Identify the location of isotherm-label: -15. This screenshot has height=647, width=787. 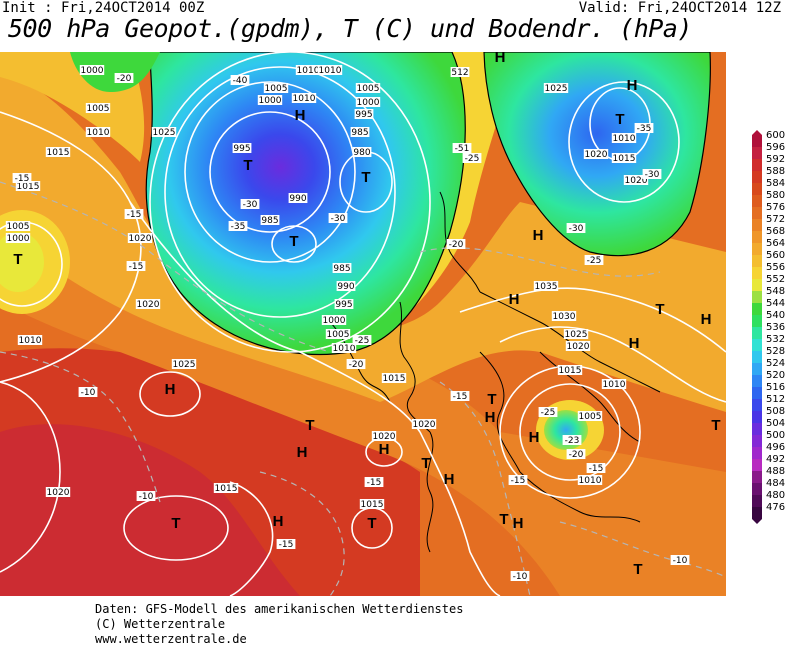
(518, 480).